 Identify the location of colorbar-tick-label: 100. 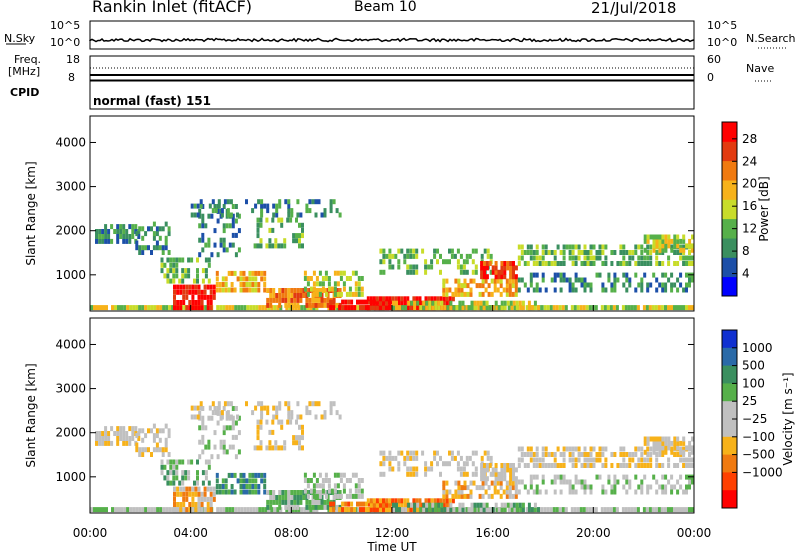
(753, 383).